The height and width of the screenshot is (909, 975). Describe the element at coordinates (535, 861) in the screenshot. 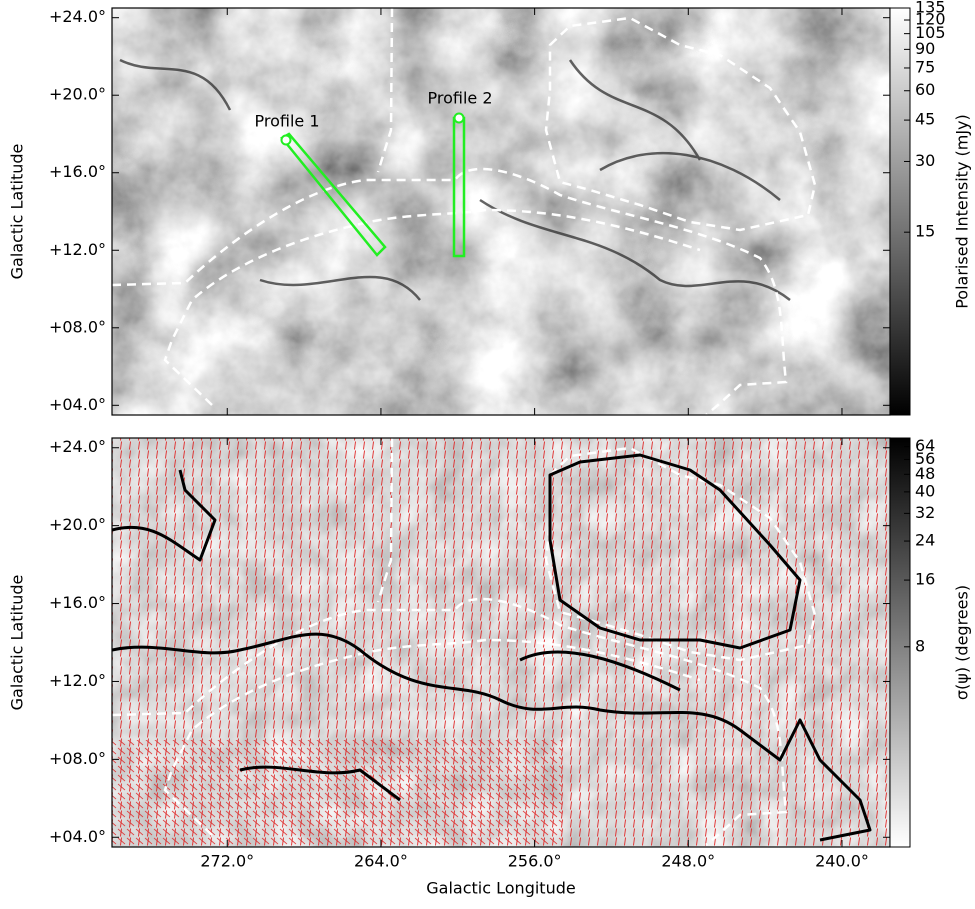

I see `x-tick-label: 256.0°` at that location.